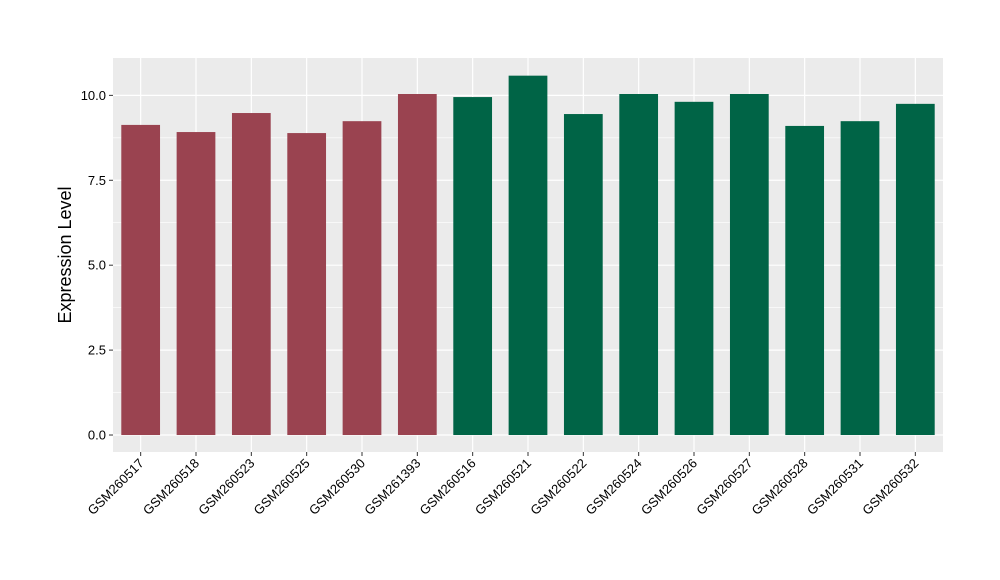 Image resolution: width=1000 pixels, height=580 pixels. I want to click on bar-gsm260525, so click(307, 284).